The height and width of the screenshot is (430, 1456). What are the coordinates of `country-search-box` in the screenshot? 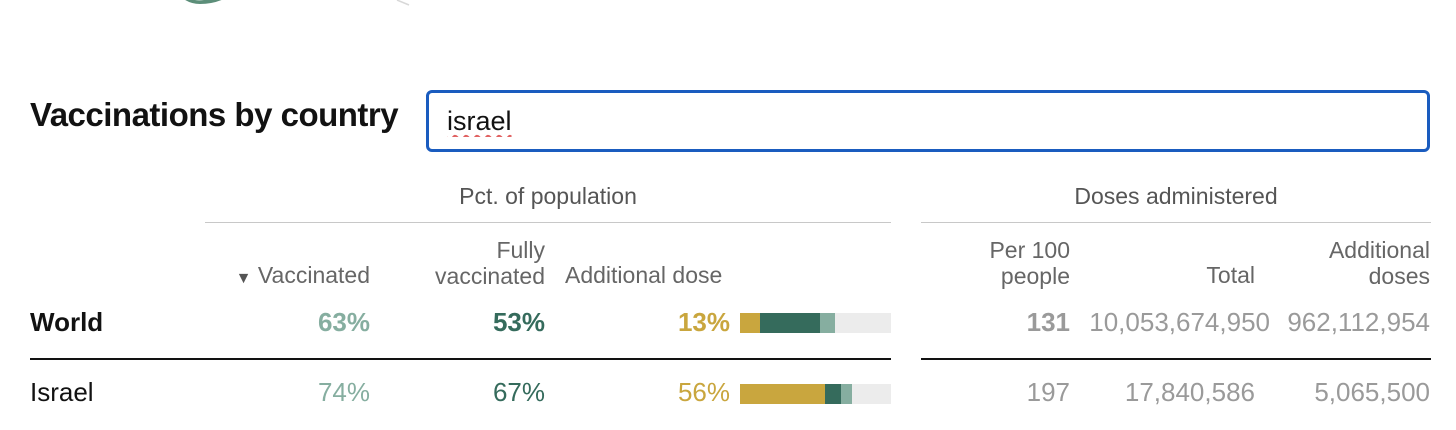 It's located at (928, 121).